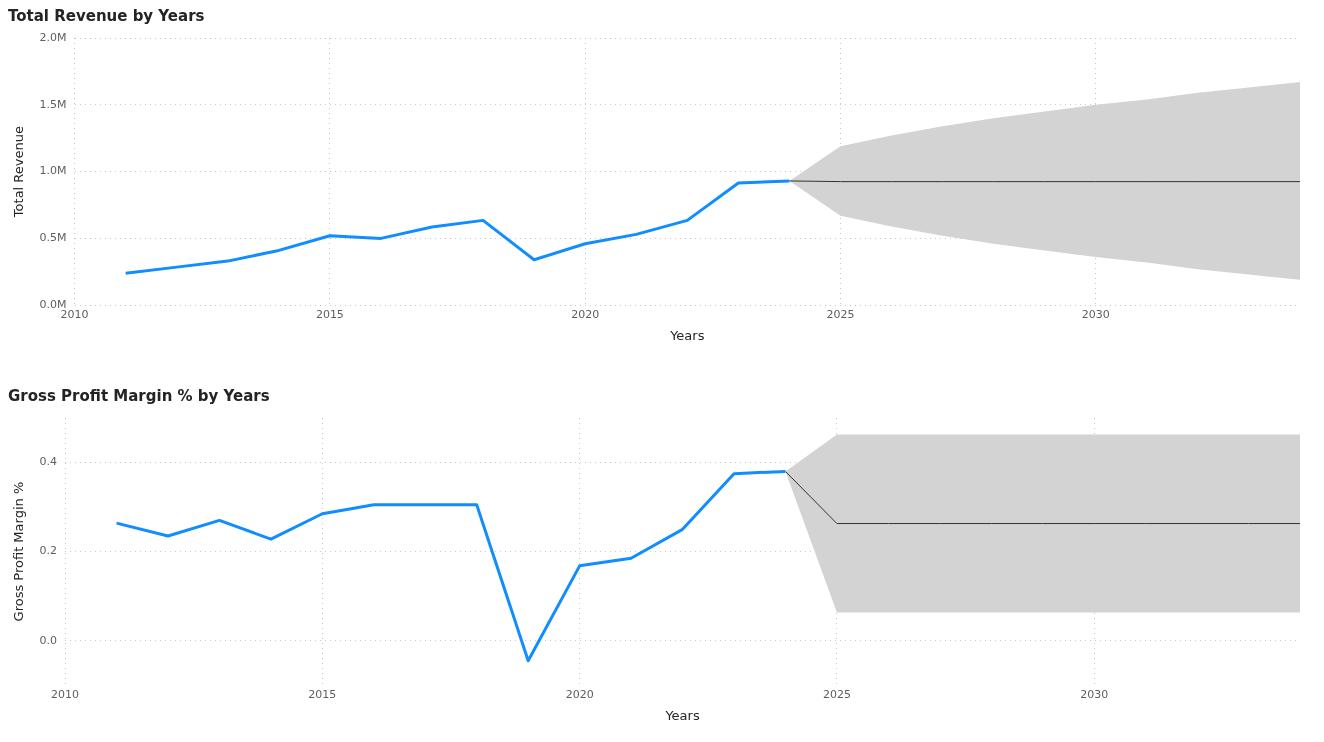  Describe the element at coordinates (53, 37) in the screenshot. I see `y-tick-label: 2.0M` at that location.